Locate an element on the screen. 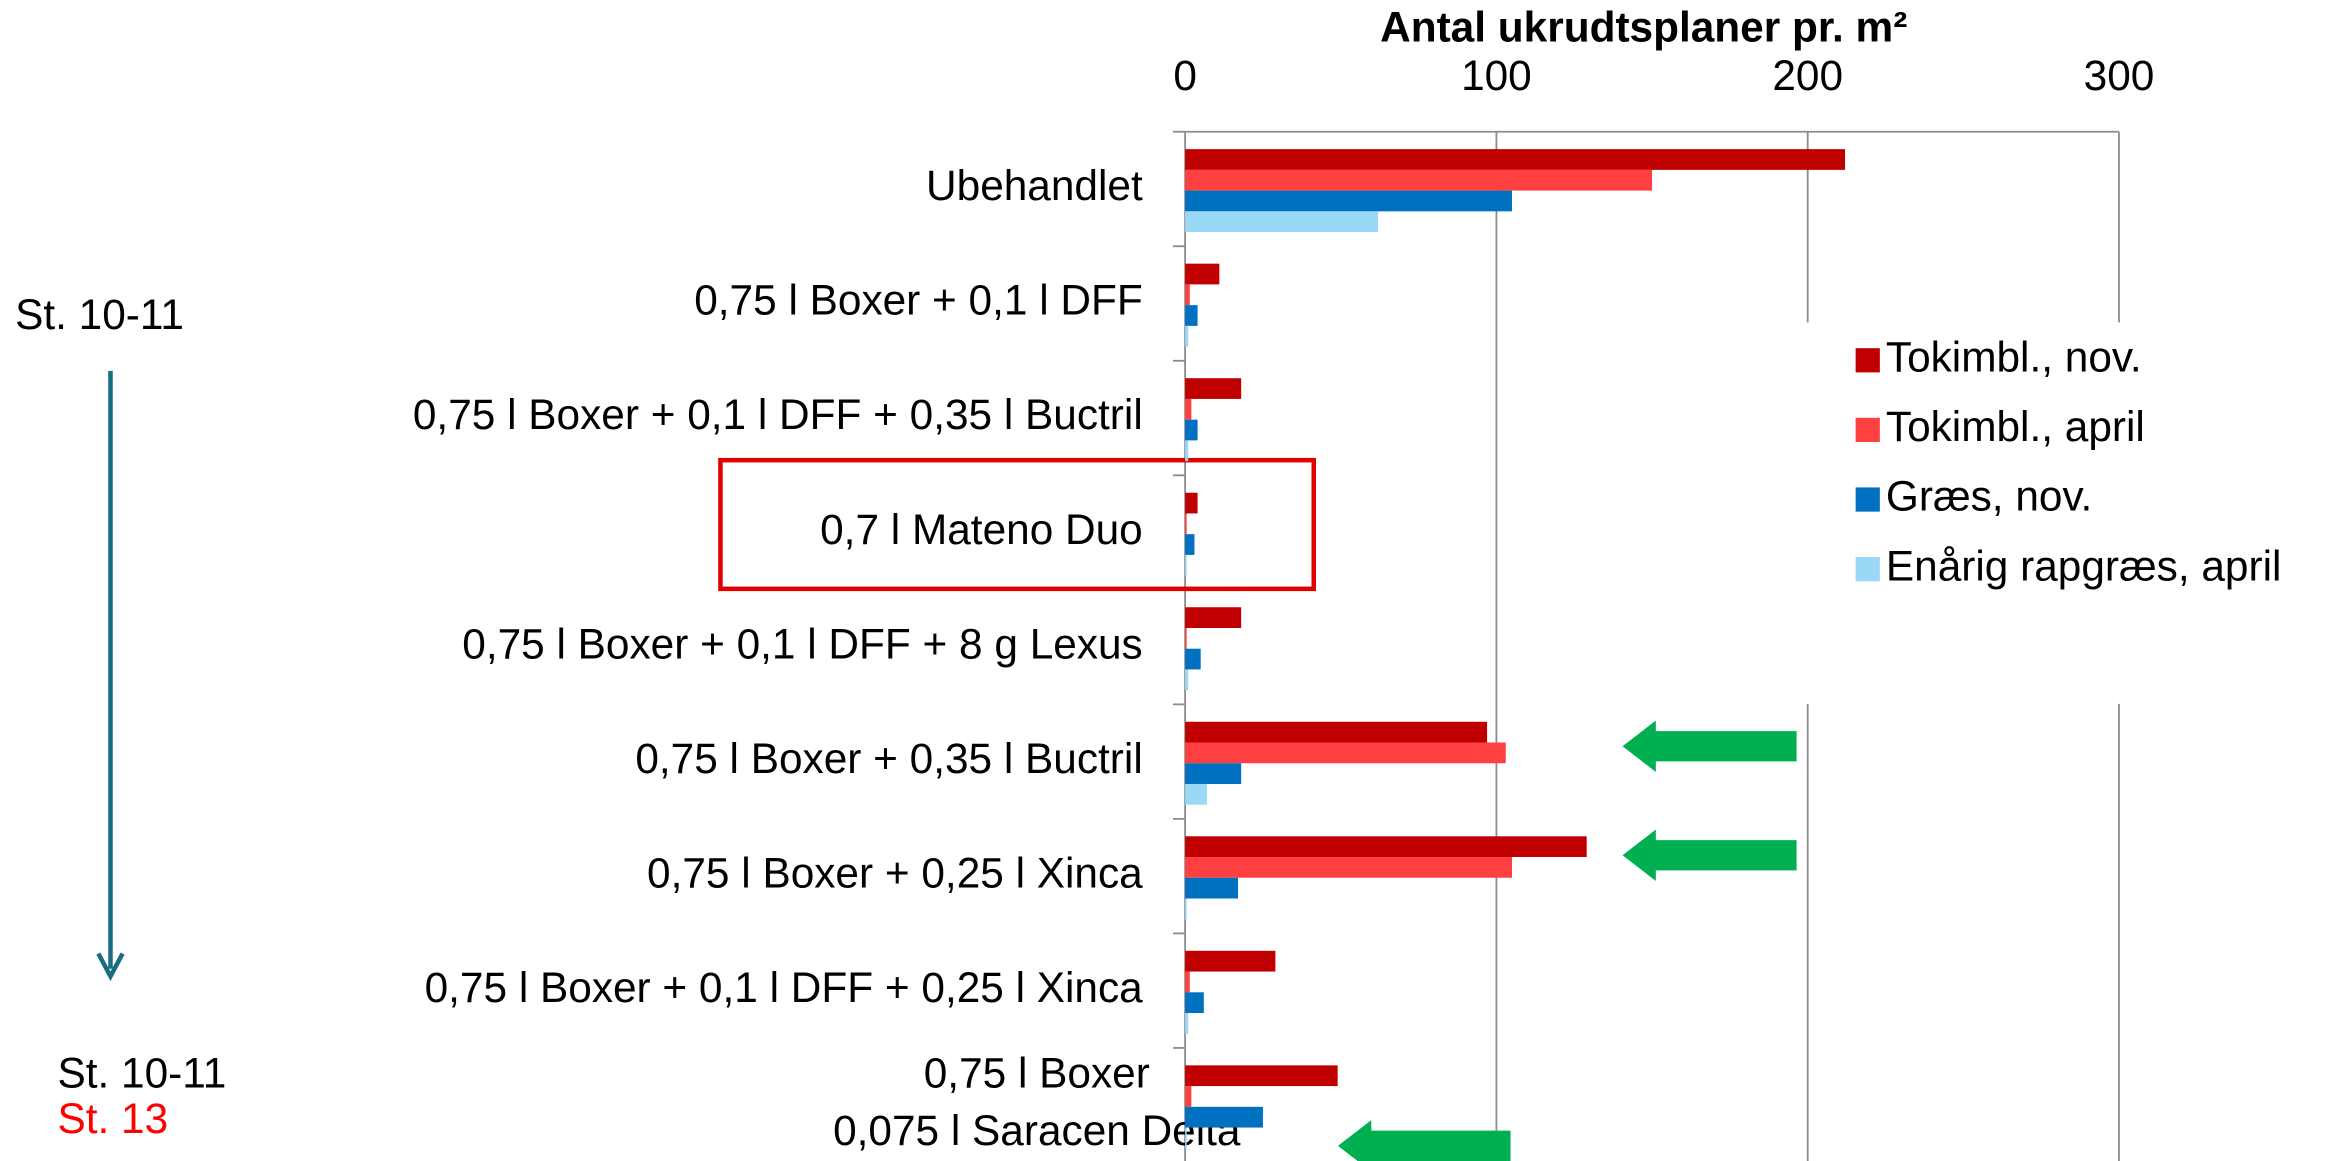 The height and width of the screenshot is (1161, 2343). legend-label: Tokimbl., nov. is located at coordinates (2014, 356).